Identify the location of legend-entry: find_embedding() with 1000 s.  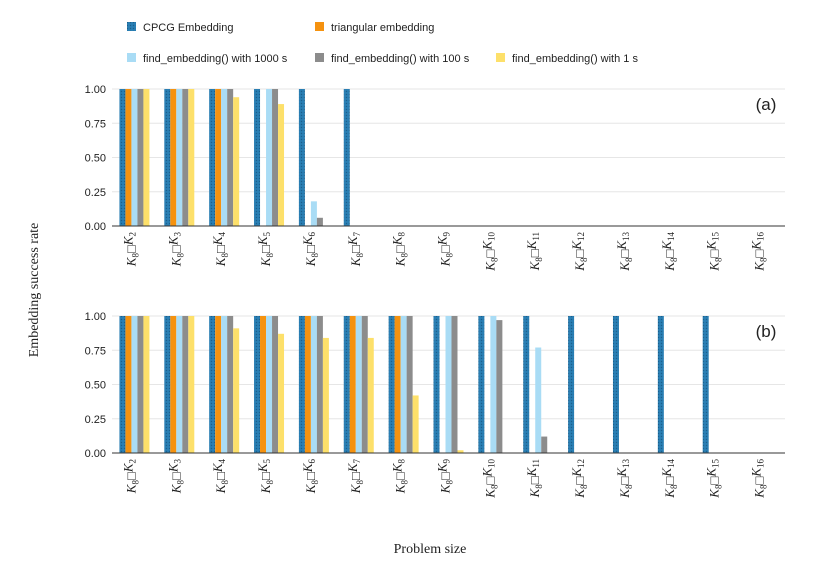
(207, 59).